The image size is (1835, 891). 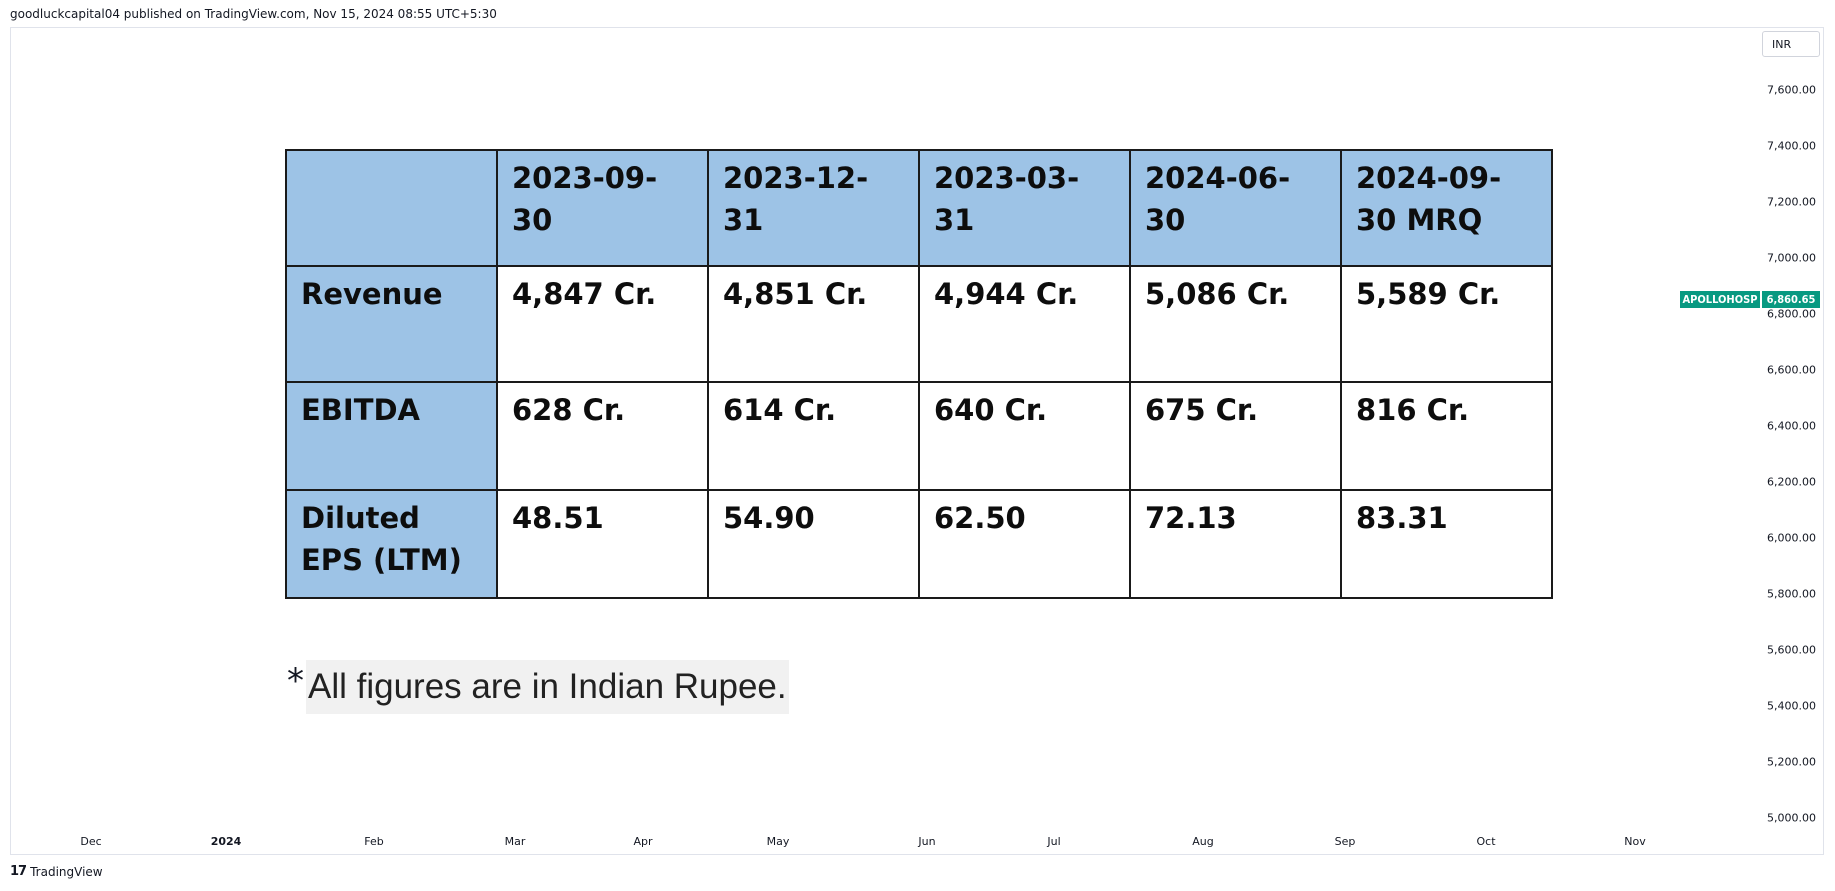 What do you see at coordinates (1024, 544) in the screenshot?
I see `table-cell: 62.50` at bounding box center [1024, 544].